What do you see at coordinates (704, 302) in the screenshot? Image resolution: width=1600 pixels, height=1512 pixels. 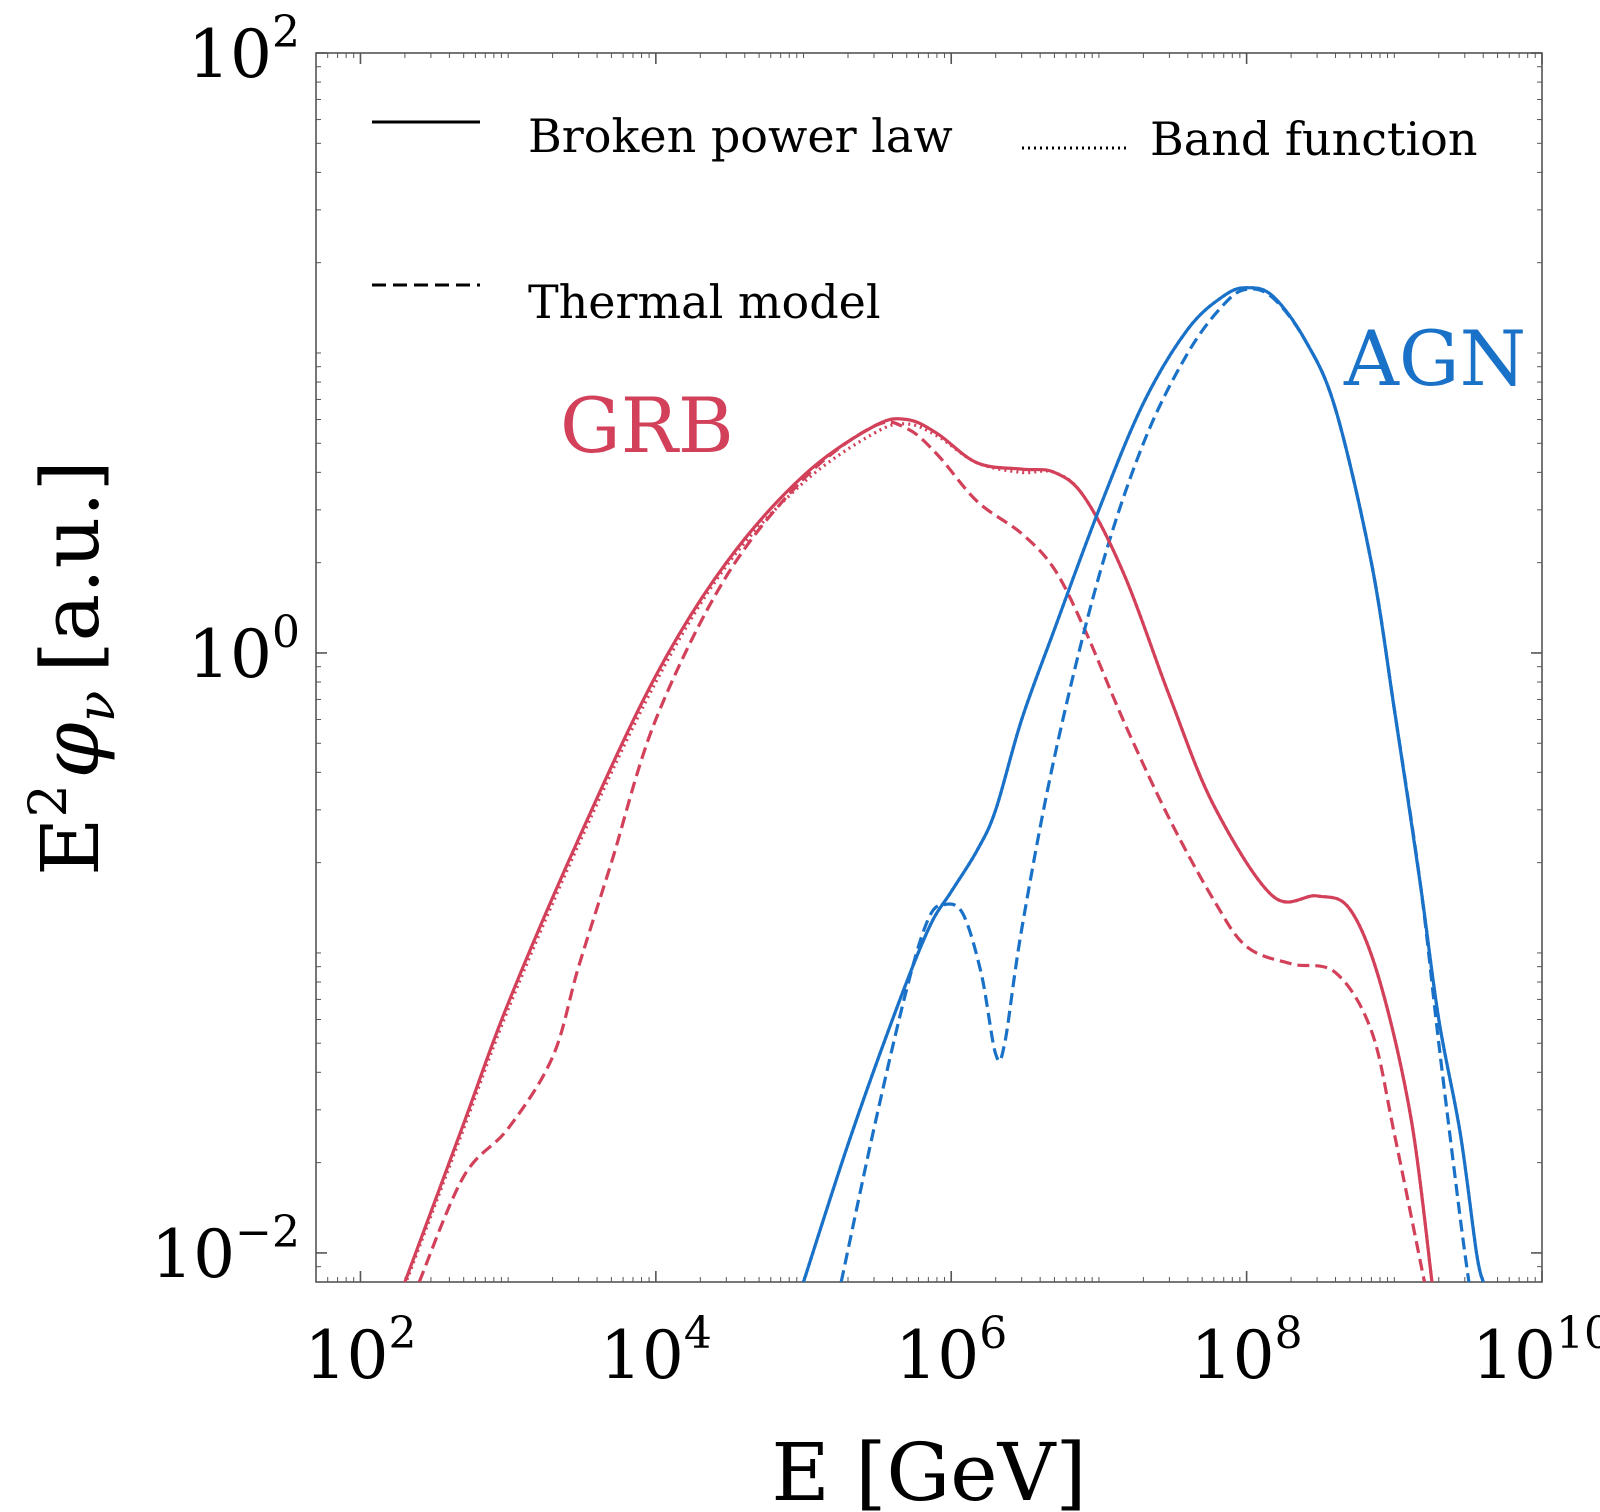 I see `legend-label-thermal-model: Thermal model` at bounding box center [704, 302].